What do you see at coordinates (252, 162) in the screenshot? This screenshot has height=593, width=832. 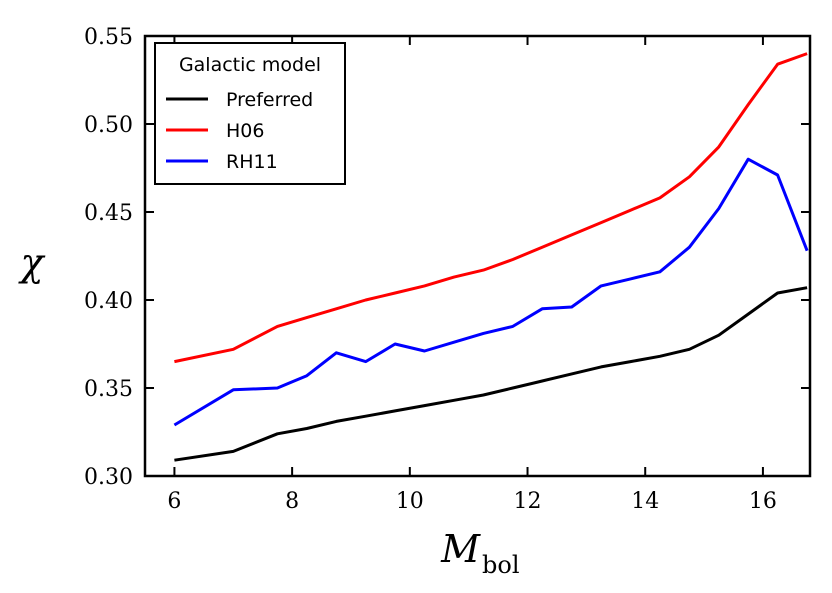 I see `legend-label-rh11: RH11` at bounding box center [252, 162].